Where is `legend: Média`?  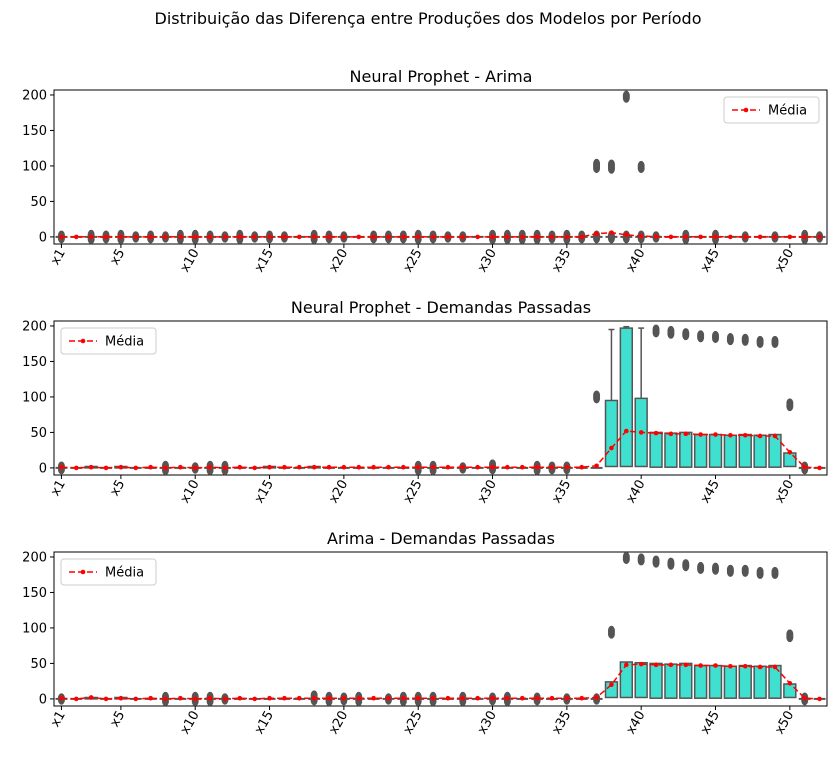
legend: Média is located at coordinates (108, 572).